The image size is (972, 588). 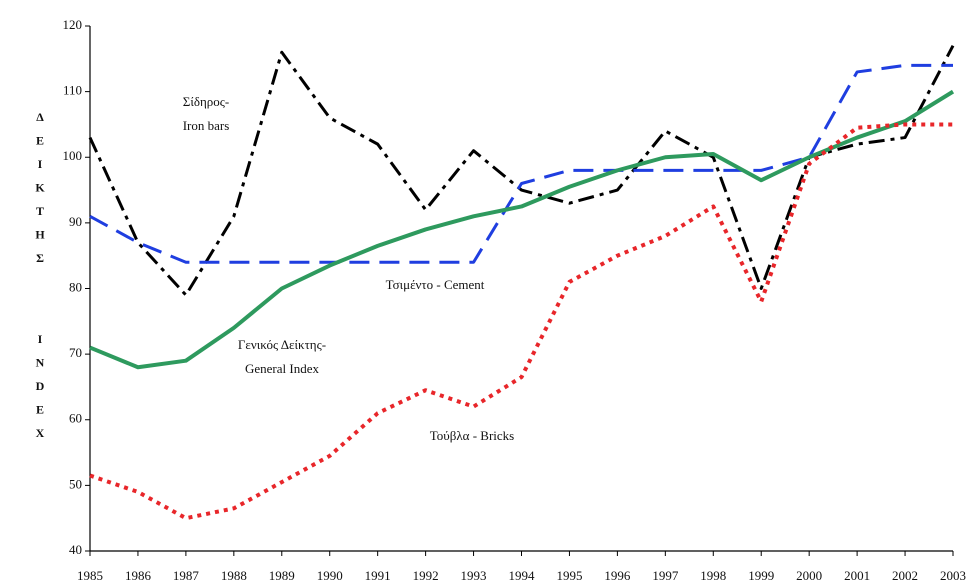 What do you see at coordinates (474, 575) in the screenshot?
I see `x-tick-label: 1993` at bounding box center [474, 575].